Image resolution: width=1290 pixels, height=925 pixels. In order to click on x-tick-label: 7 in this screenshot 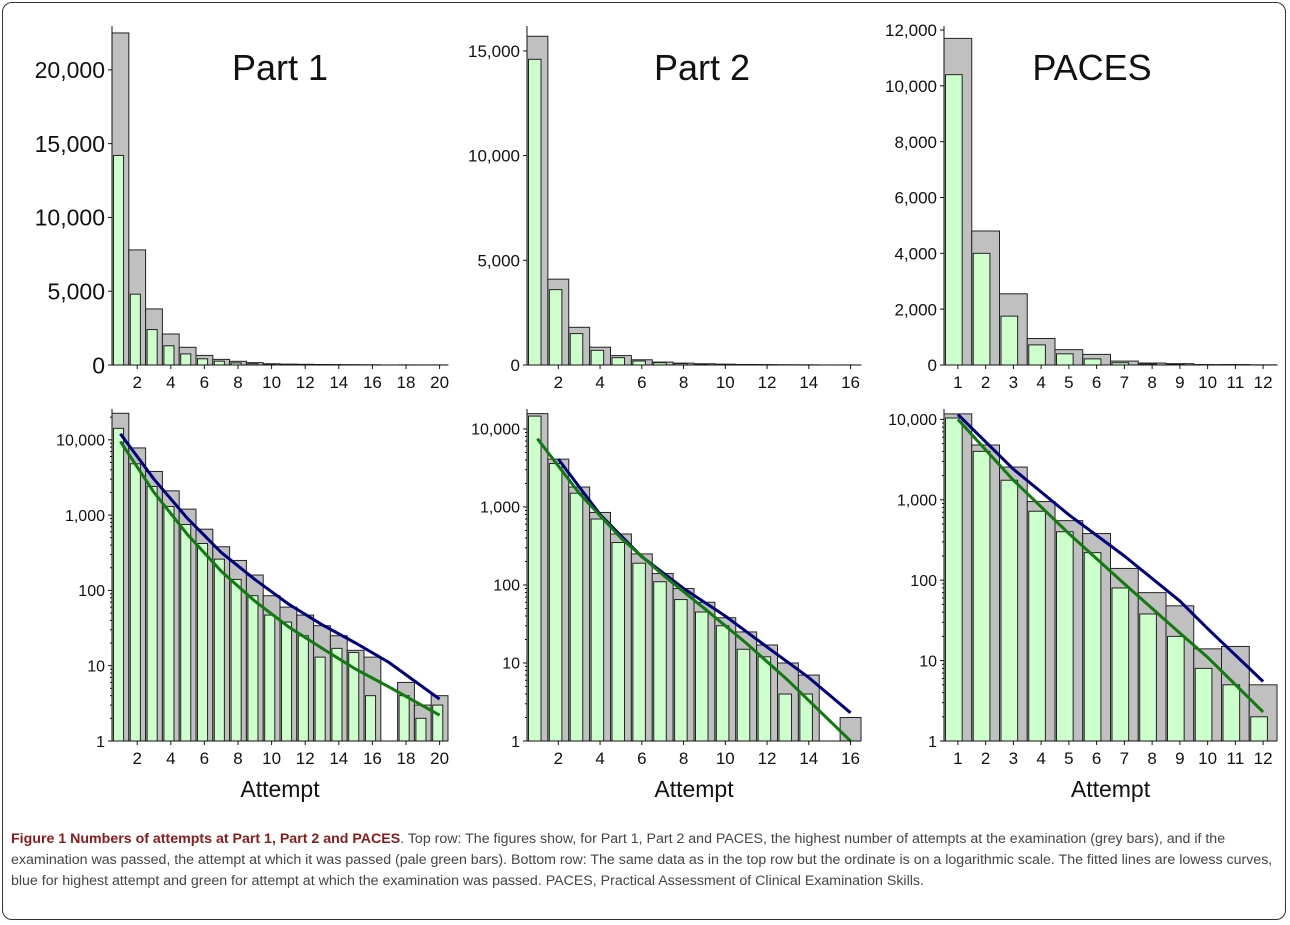, I will do `click(1124, 758)`.